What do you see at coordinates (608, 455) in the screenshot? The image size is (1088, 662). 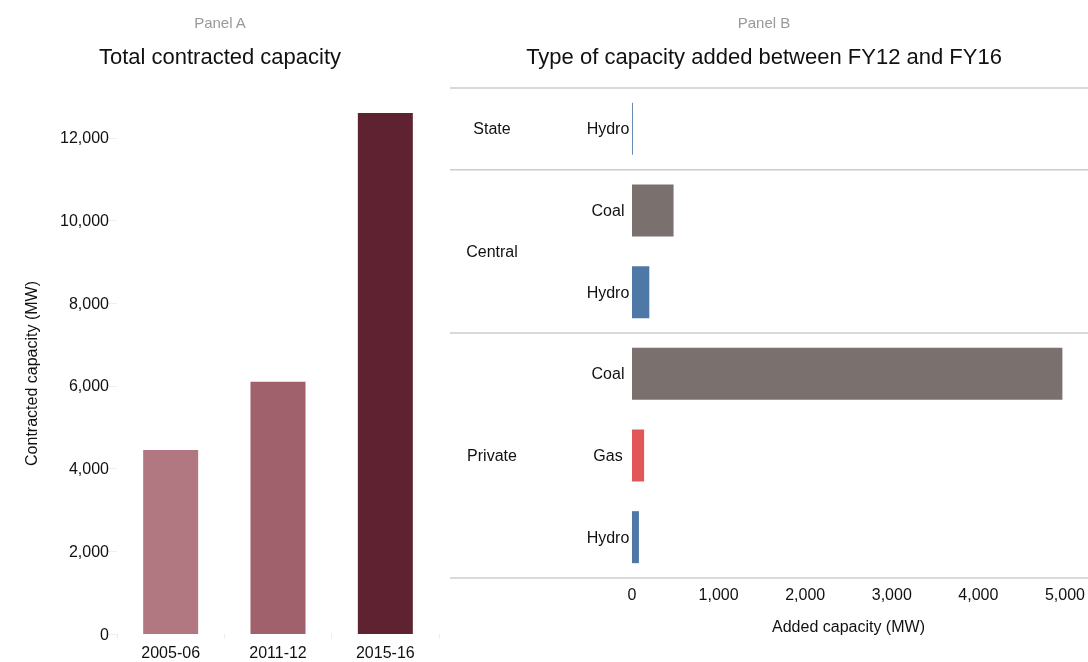 I see `y-tick-label: Gas` at bounding box center [608, 455].